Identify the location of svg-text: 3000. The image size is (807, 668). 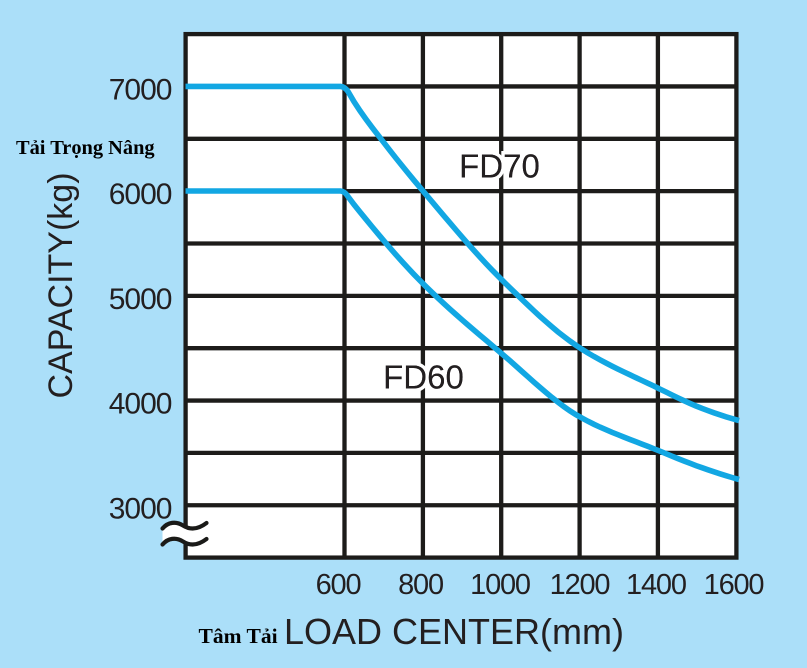
(140, 509).